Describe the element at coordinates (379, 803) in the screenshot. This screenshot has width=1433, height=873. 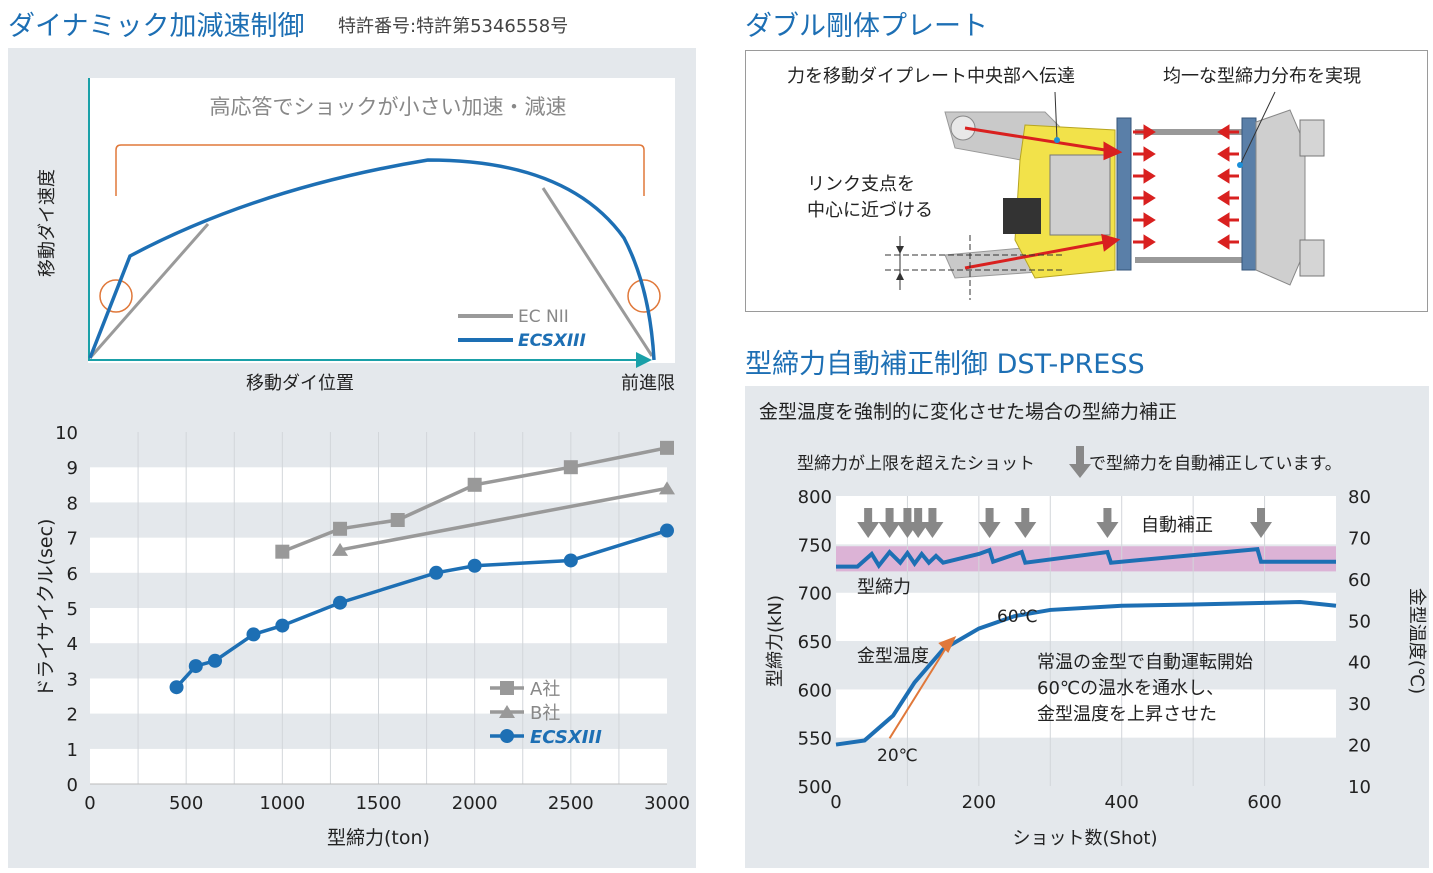
I see `x-tick-label: 1500` at that location.